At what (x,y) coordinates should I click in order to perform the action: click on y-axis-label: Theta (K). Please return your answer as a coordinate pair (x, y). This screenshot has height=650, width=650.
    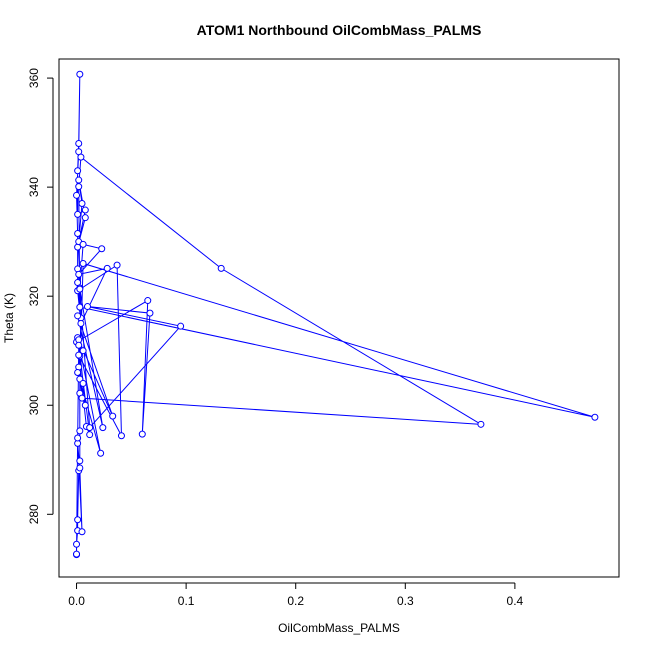
    Looking at the image, I should click on (9, 318).